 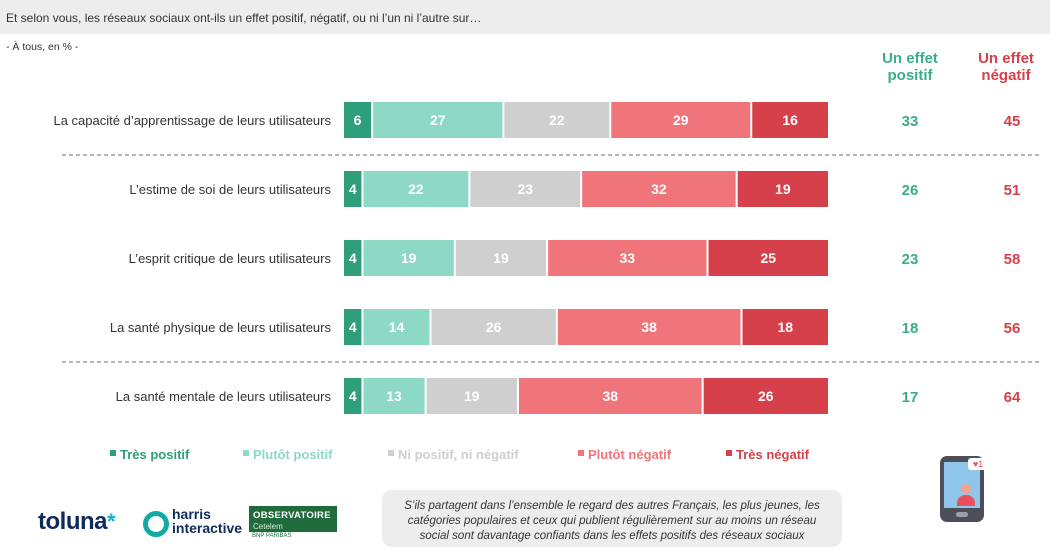 What do you see at coordinates (1012, 259) in the screenshot?
I see `negative-total: 58` at bounding box center [1012, 259].